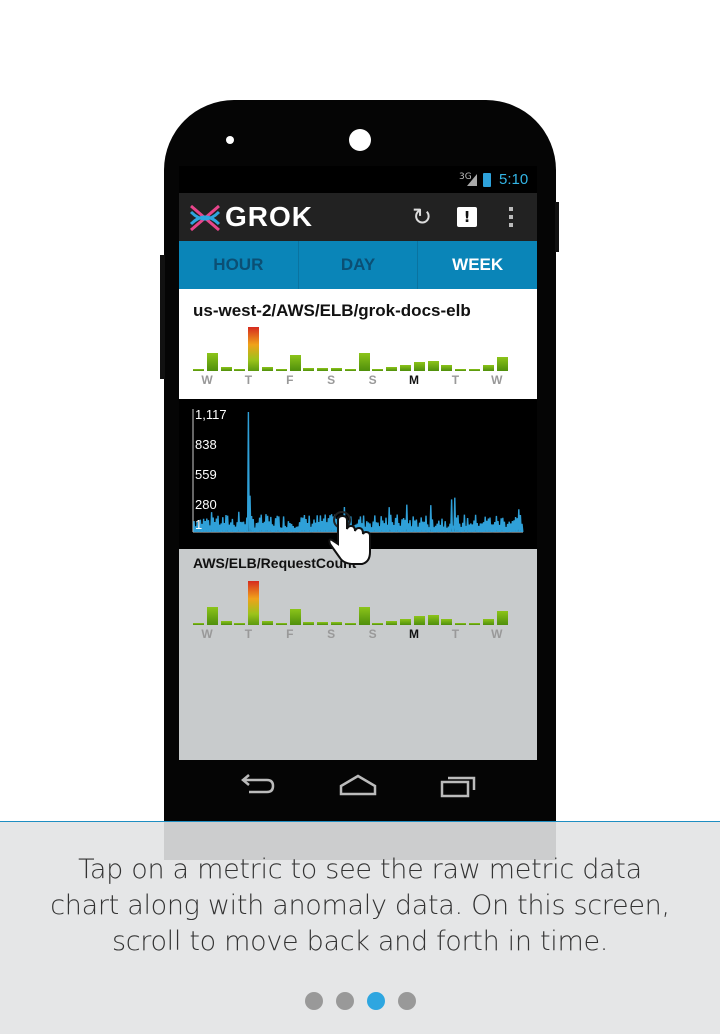 The height and width of the screenshot is (1034, 720). I want to click on network-type: 3G, so click(465, 177).